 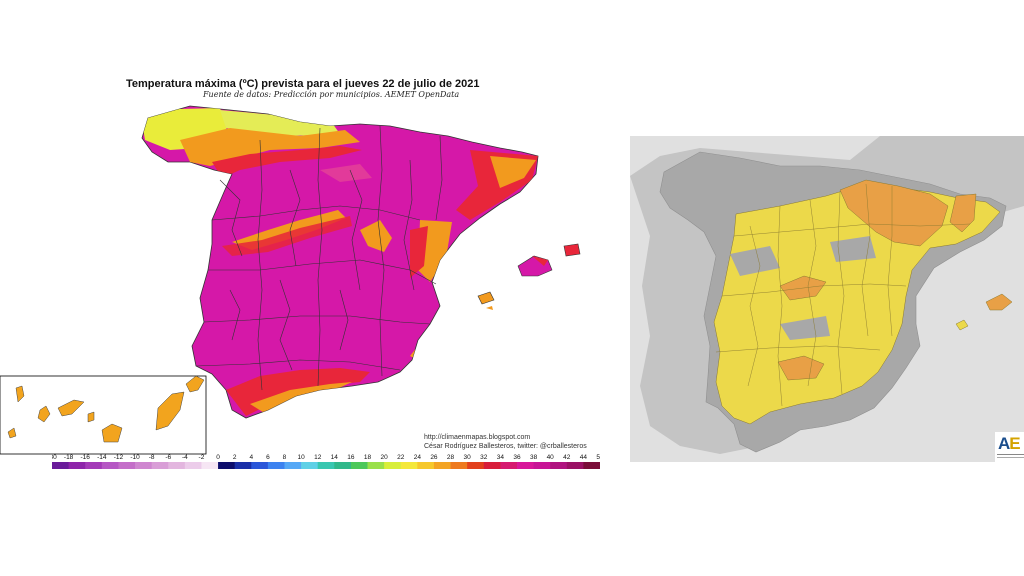 I want to click on scale-tick-label: 42, so click(x=567, y=457).